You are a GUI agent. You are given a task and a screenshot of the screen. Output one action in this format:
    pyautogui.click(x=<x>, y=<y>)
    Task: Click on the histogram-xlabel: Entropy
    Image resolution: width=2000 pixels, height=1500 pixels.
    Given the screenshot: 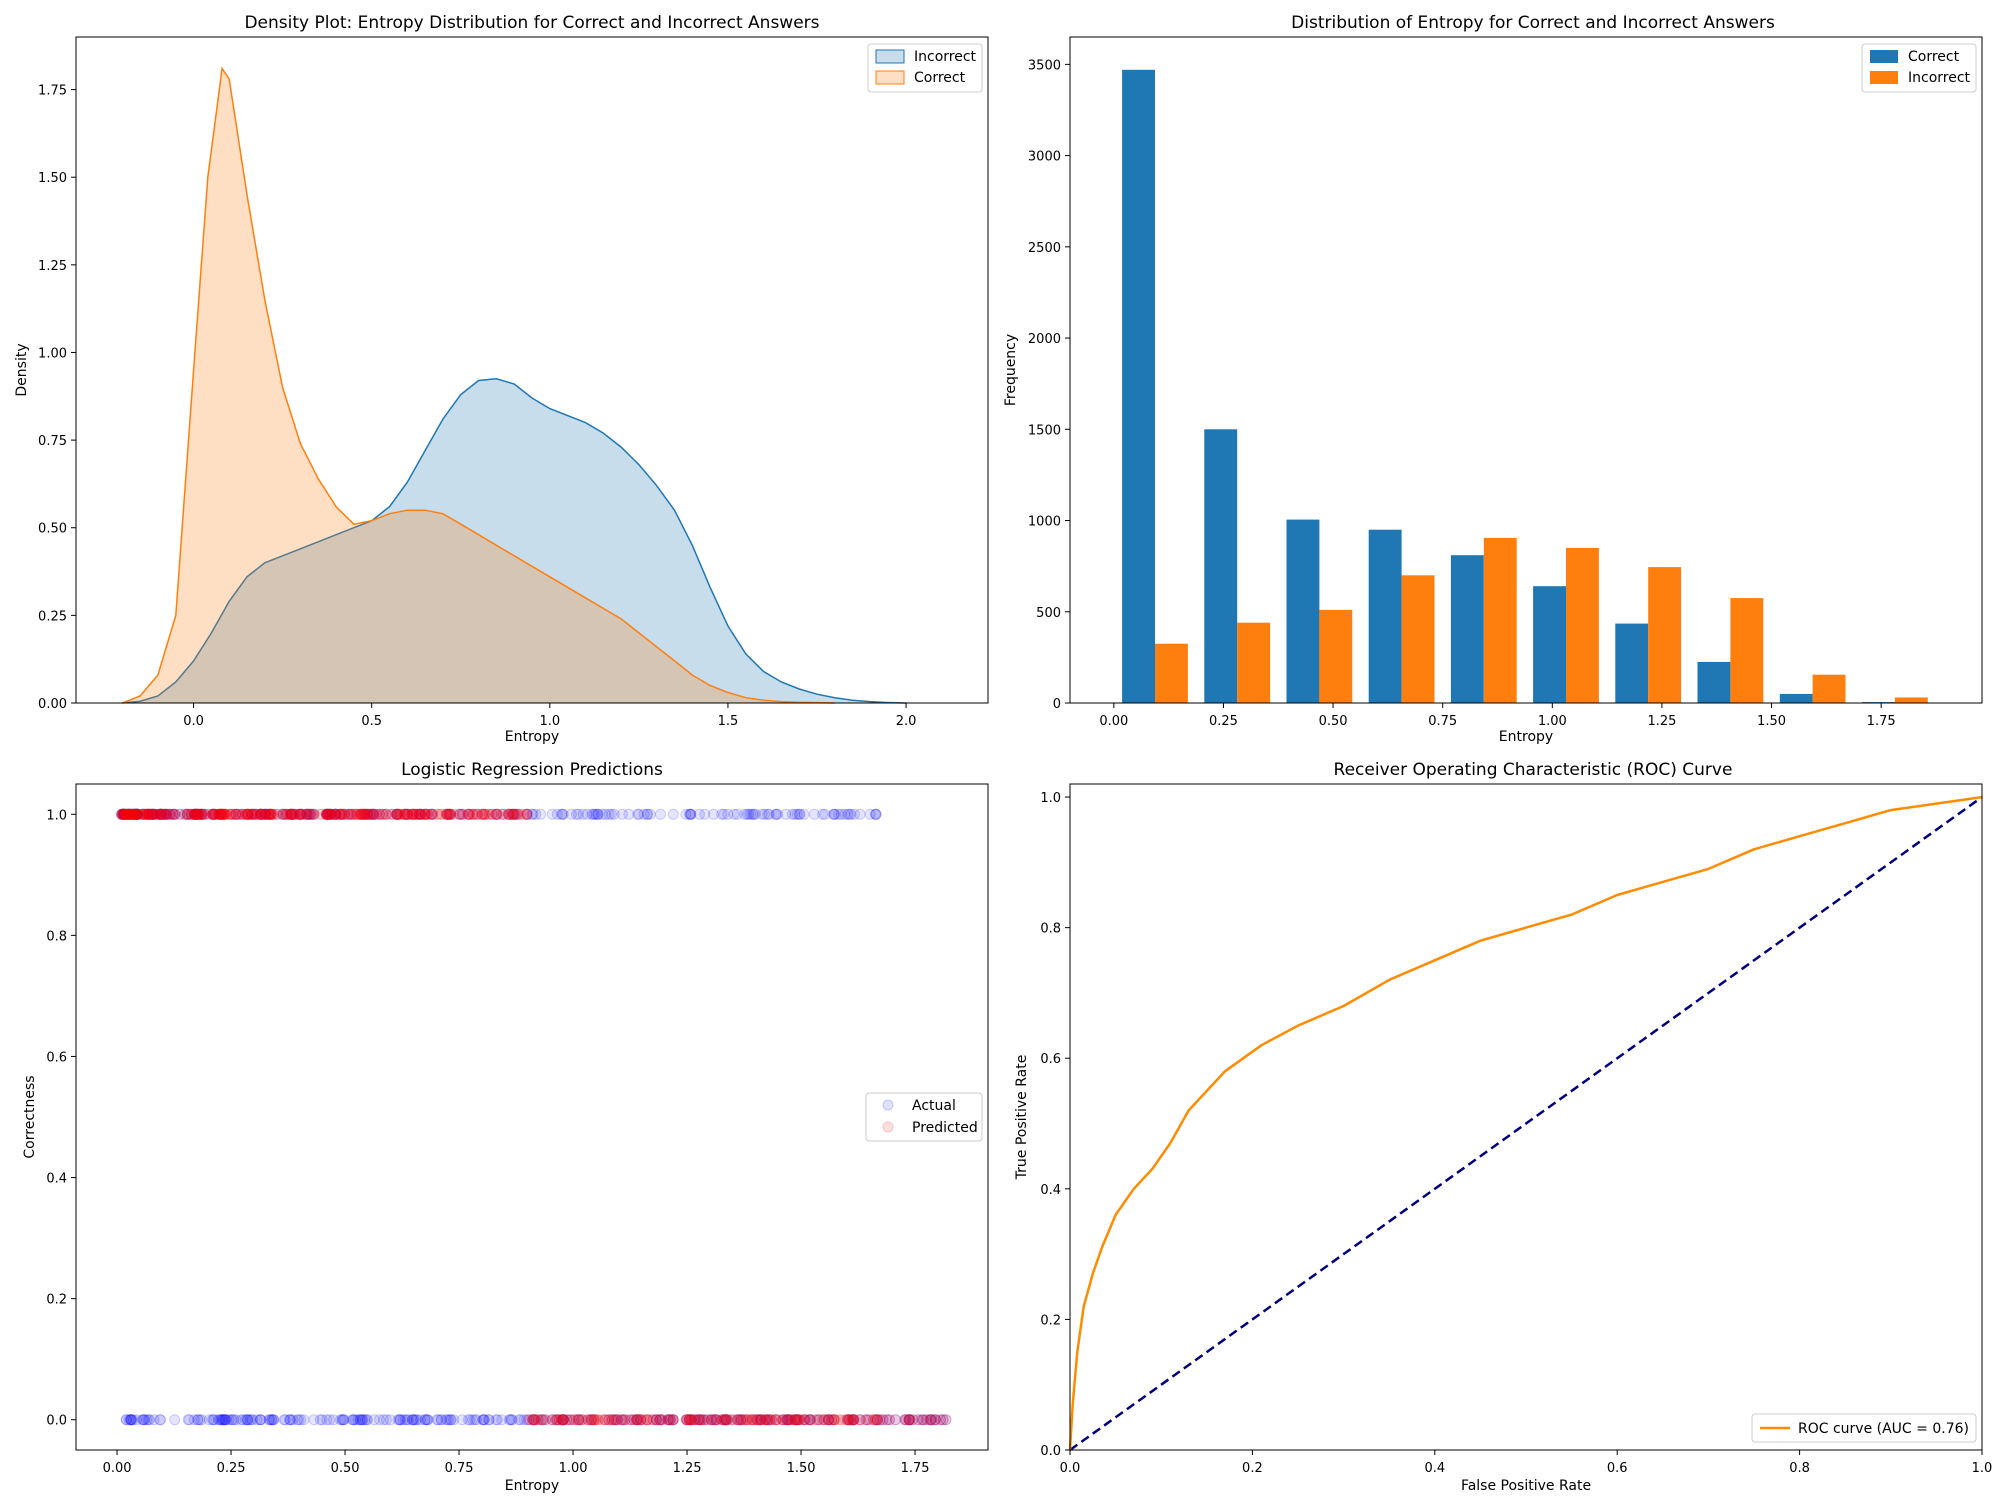 What is the action you would take?
    pyautogui.click(x=1526, y=737)
    